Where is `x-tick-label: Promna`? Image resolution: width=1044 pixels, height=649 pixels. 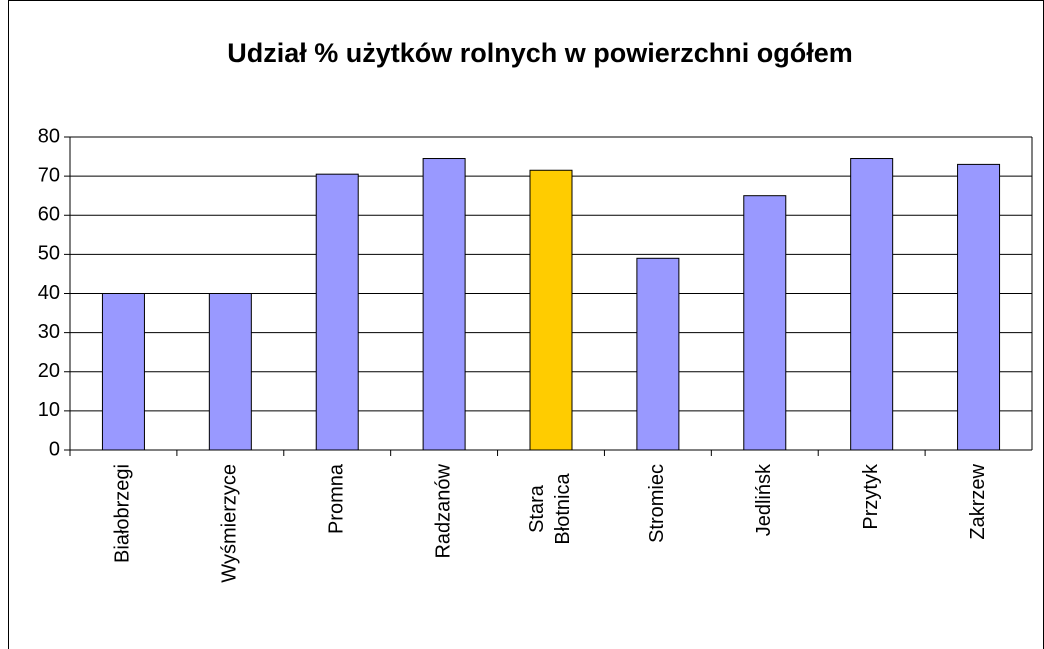 x-tick-label: Promna is located at coordinates (337, 498).